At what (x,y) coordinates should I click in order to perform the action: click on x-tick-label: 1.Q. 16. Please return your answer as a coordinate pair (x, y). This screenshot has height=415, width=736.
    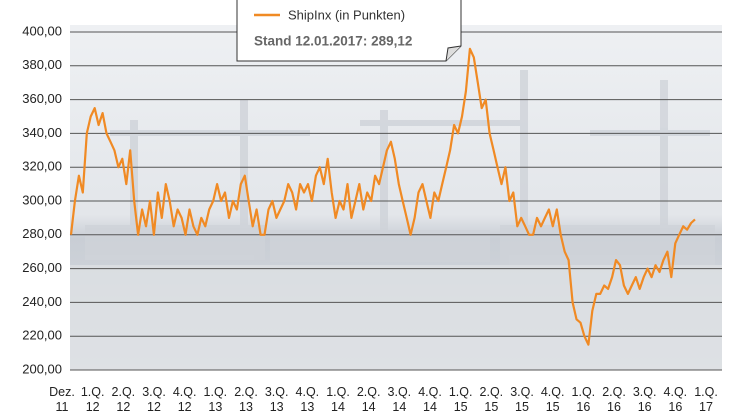
    Looking at the image, I should click on (583, 399).